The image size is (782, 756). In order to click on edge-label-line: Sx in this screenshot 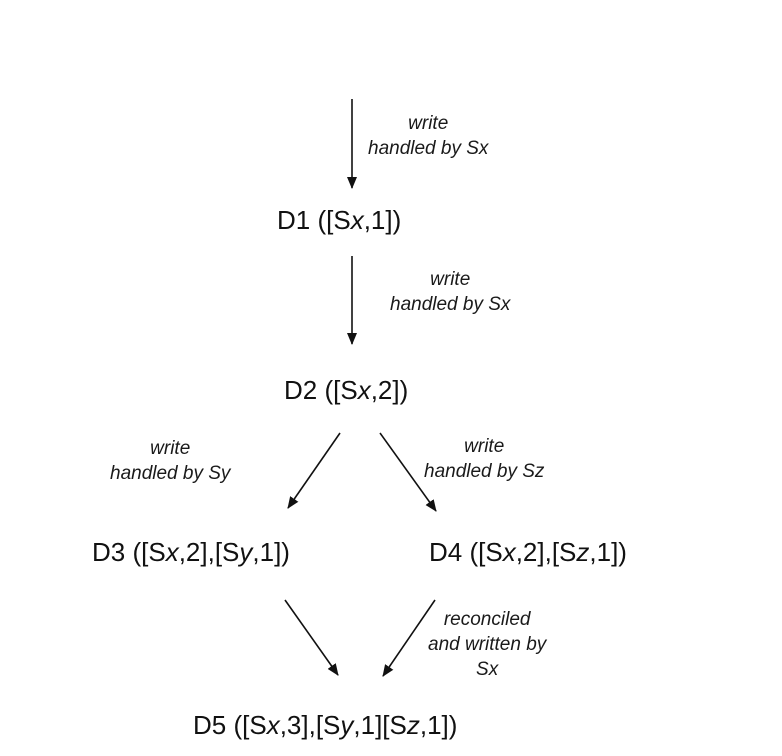, I will do `click(487, 669)`.